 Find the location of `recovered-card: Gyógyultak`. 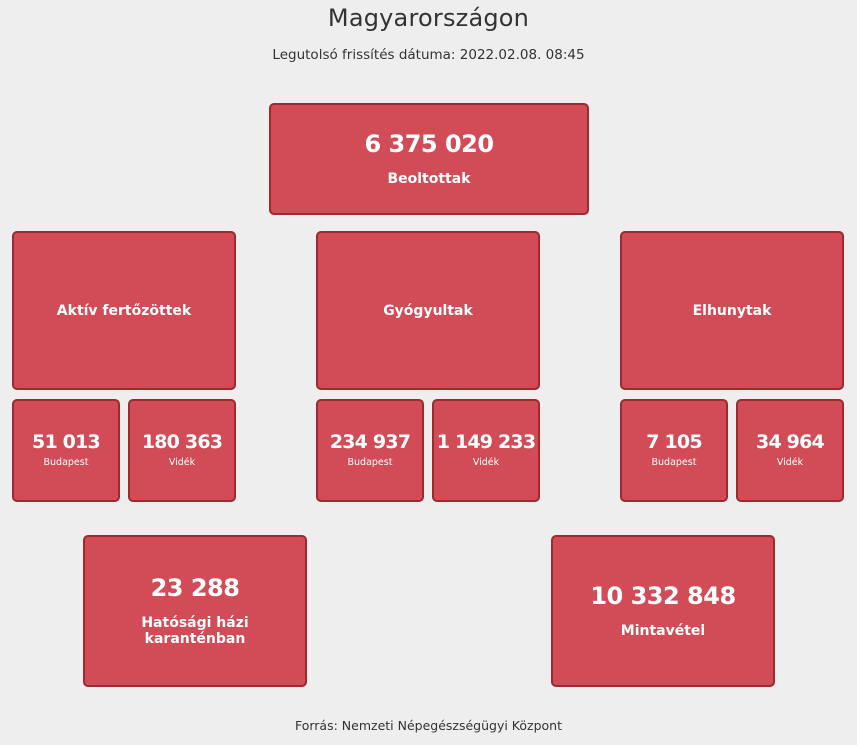

recovered-card: Gyógyultak is located at coordinates (428, 310).